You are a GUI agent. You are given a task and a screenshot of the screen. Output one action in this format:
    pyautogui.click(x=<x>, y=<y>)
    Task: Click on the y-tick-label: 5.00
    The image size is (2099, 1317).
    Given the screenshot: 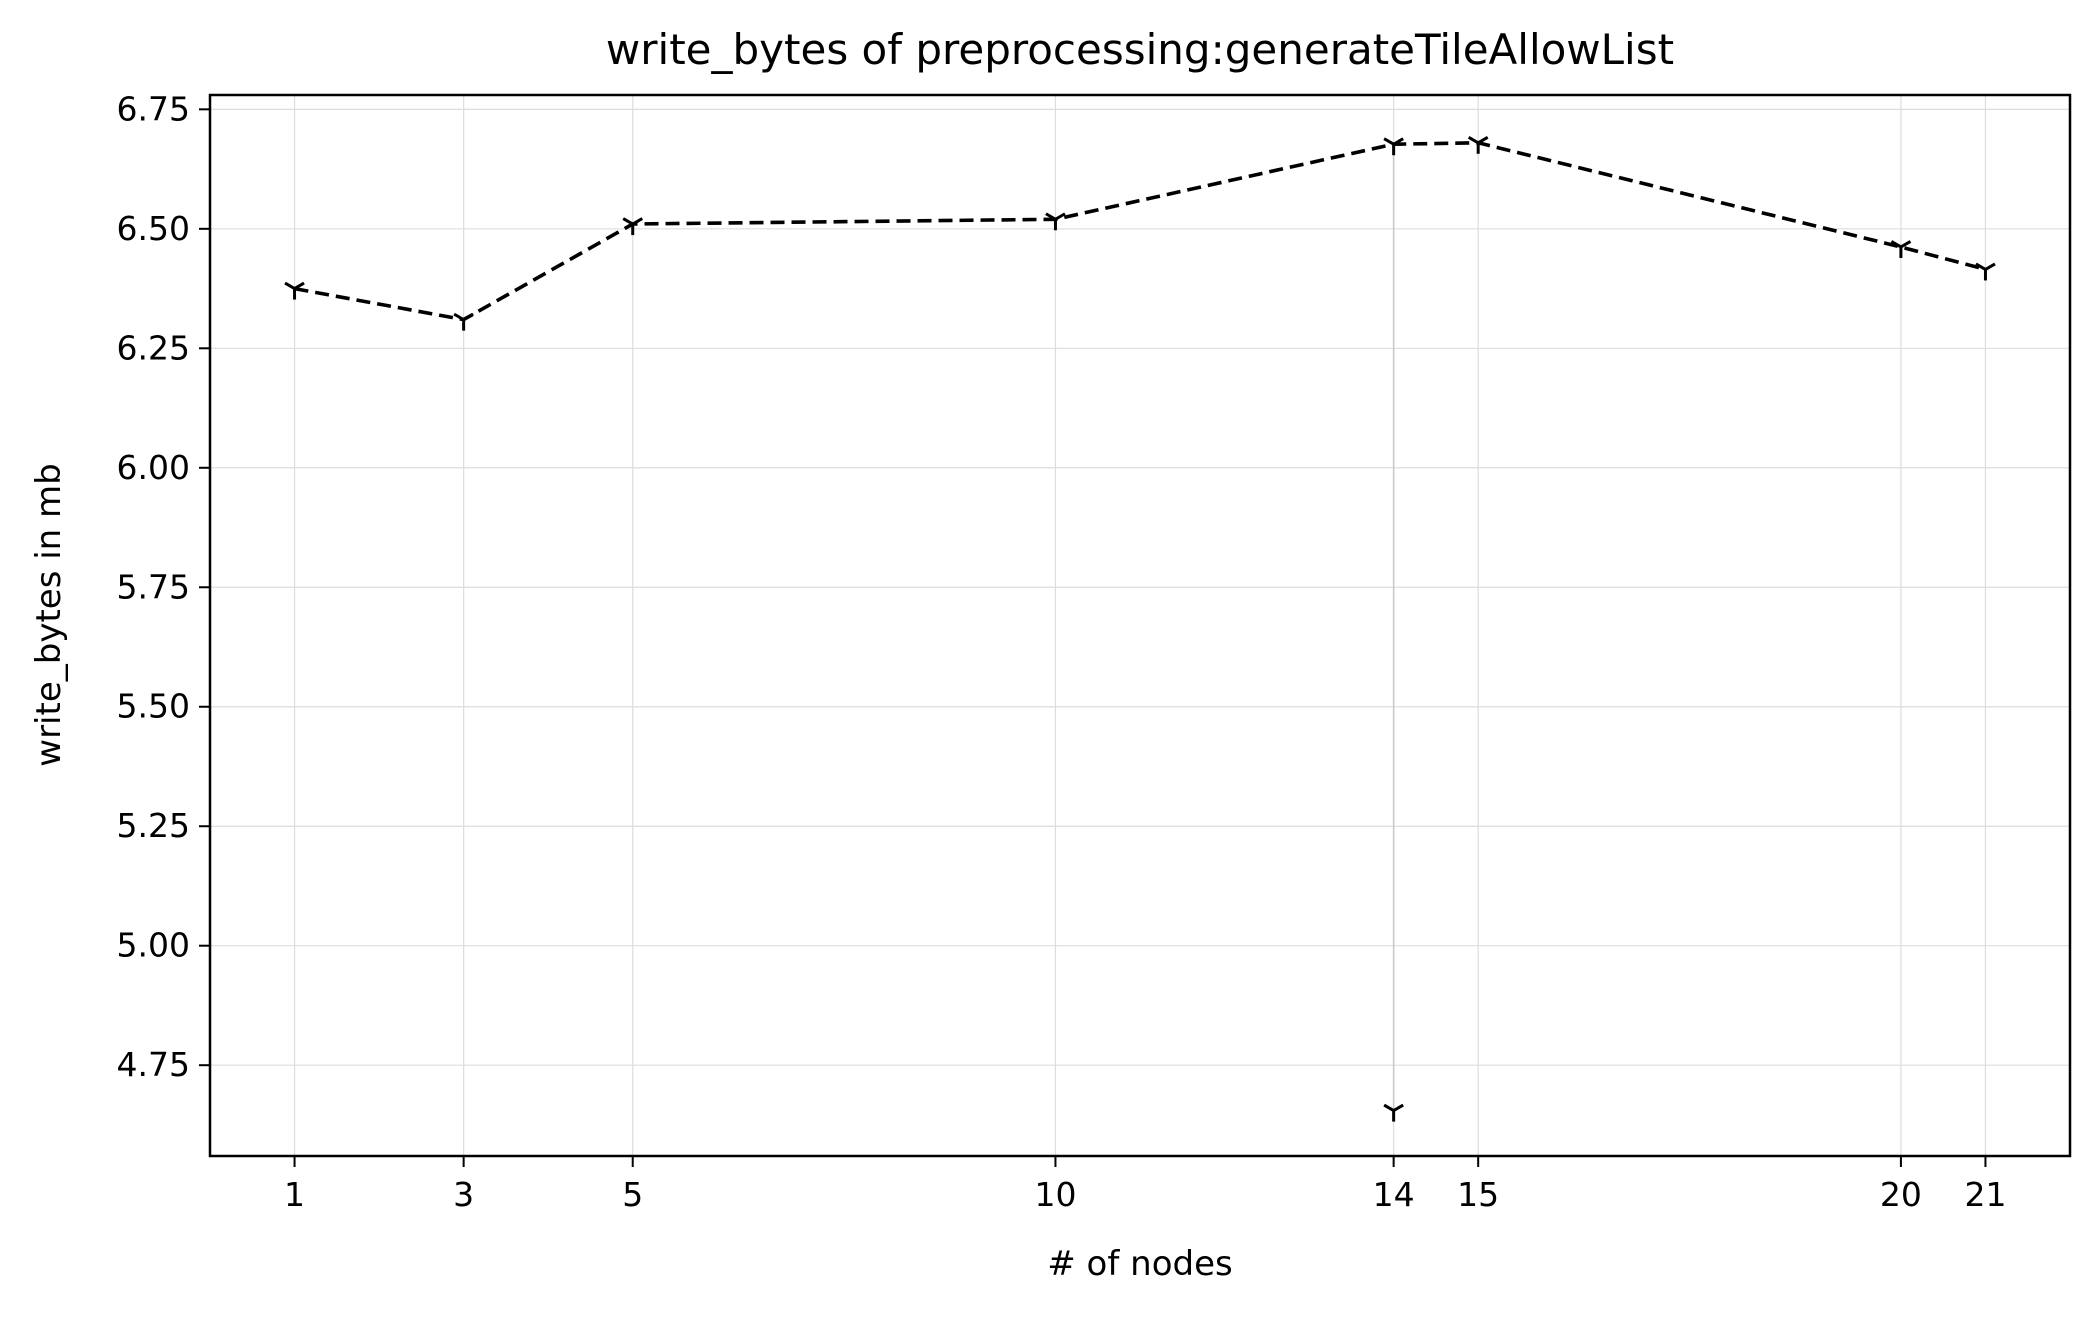 What is the action you would take?
    pyautogui.click(x=153, y=945)
    